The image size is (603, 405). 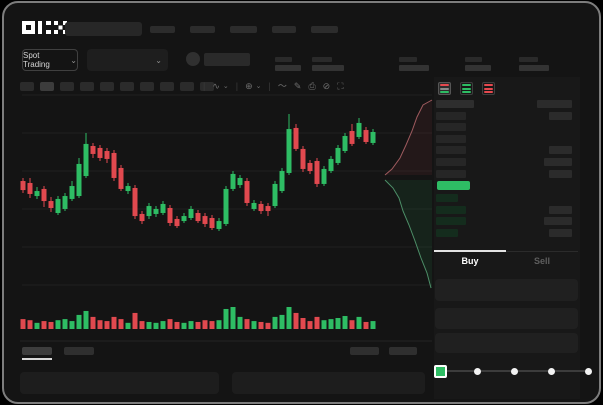 I want to click on last-price-bar, so click(x=453, y=186).